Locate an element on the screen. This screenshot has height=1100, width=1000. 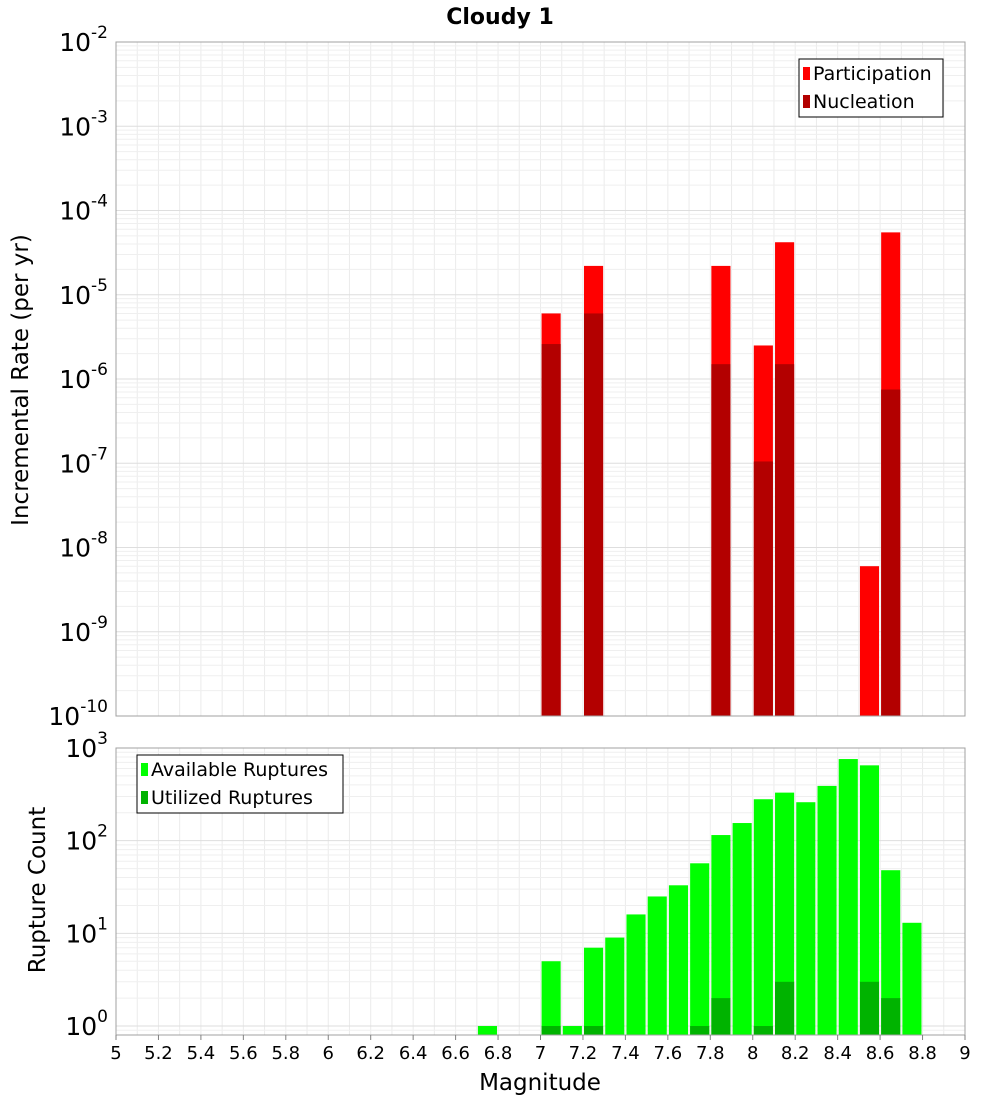
count-x-tick-label: 6.2 is located at coordinates (370, 1053).